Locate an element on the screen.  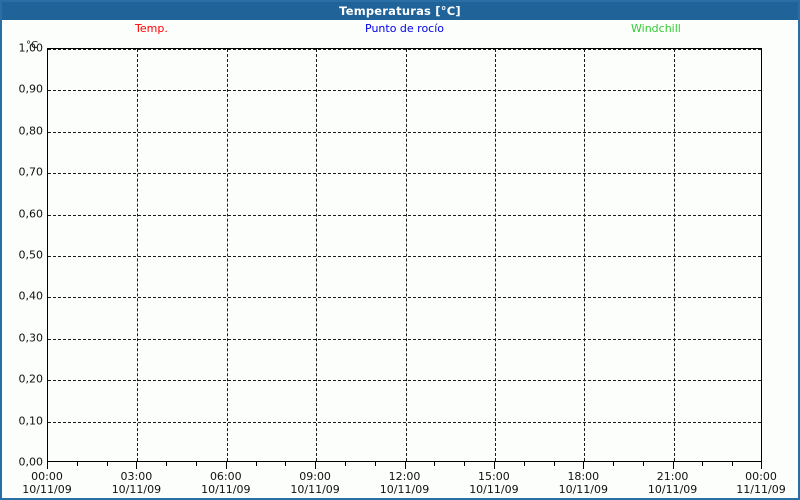
y-tick-label: 0,20 is located at coordinates (31, 379).